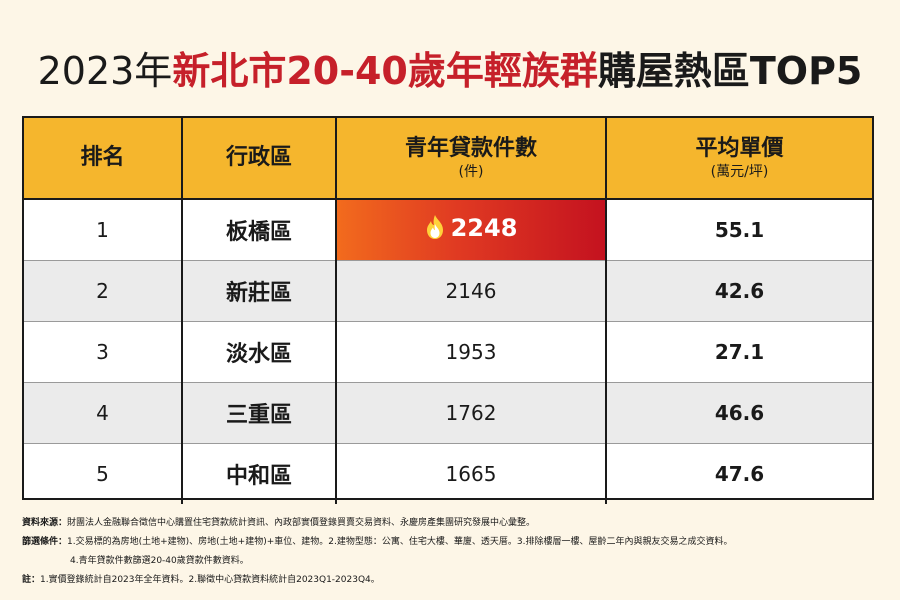 The width and height of the screenshot is (900, 600). I want to click on table-header-row: 排名 行政區 青年貸款件數 (件) 平均單價 (萬元/坪), so click(448, 159).